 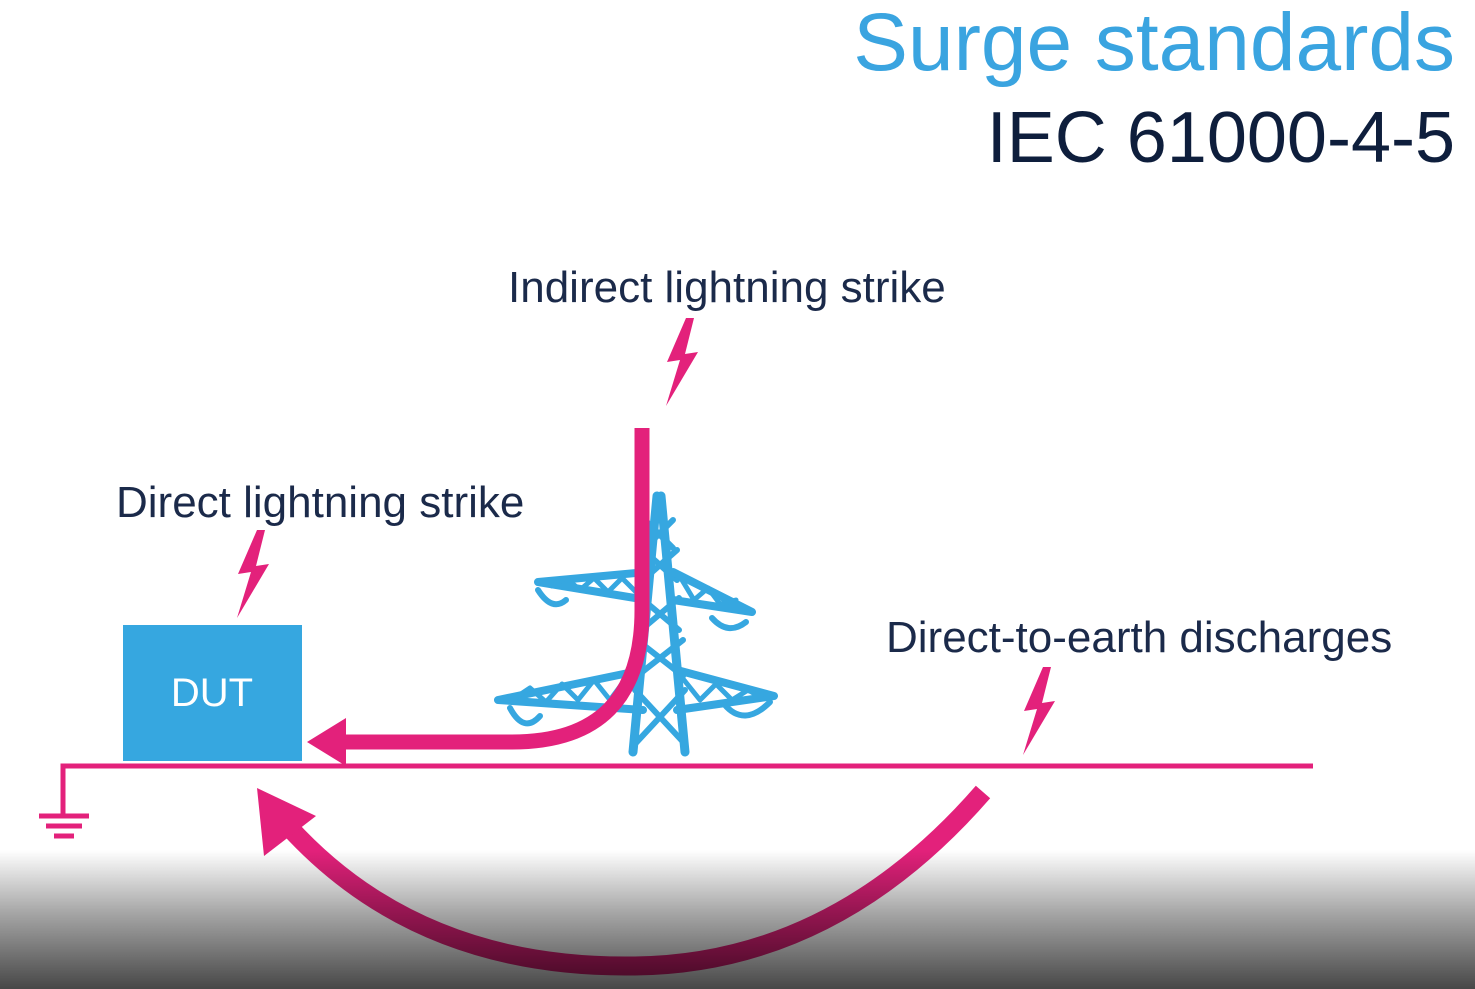 What do you see at coordinates (1220, 138) in the screenshot?
I see `slide-subtitle: IEC 61000-4-5` at bounding box center [1220, 138].